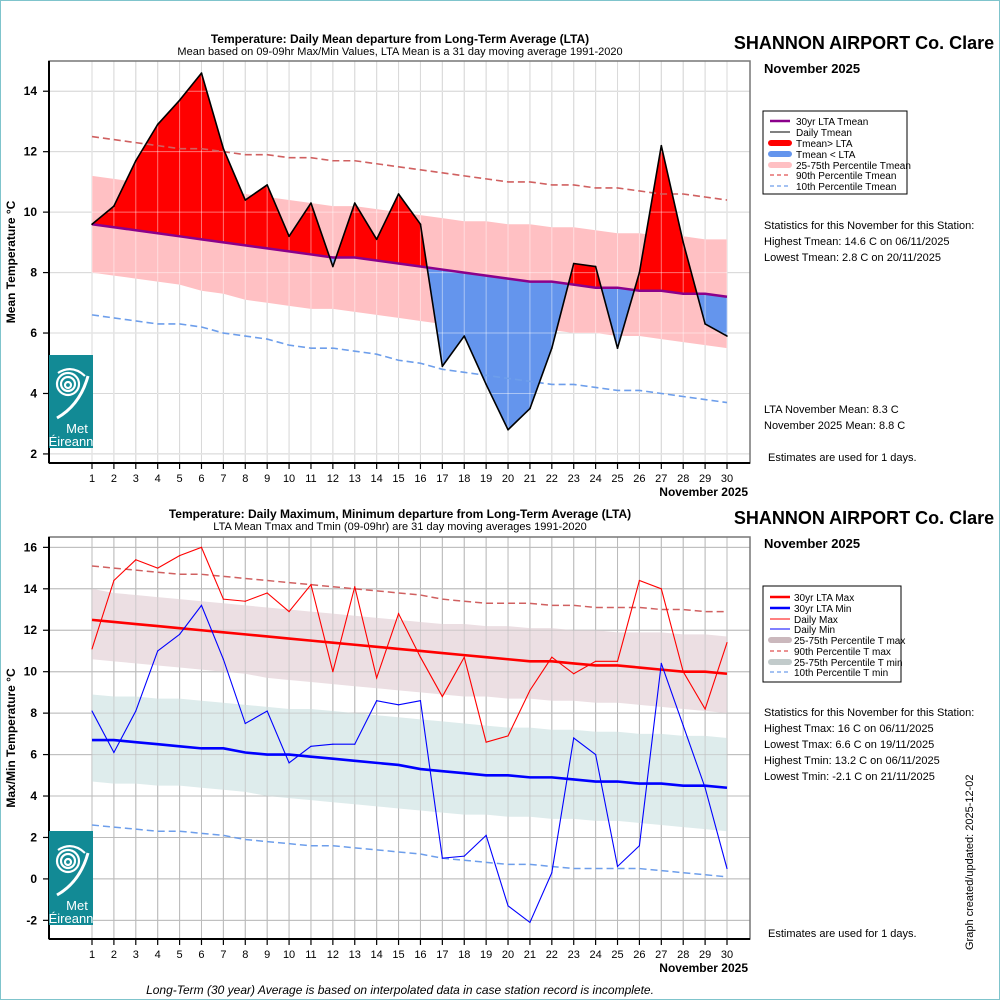  I want to click on mean-xtick-label: 3, so click(136, 479).